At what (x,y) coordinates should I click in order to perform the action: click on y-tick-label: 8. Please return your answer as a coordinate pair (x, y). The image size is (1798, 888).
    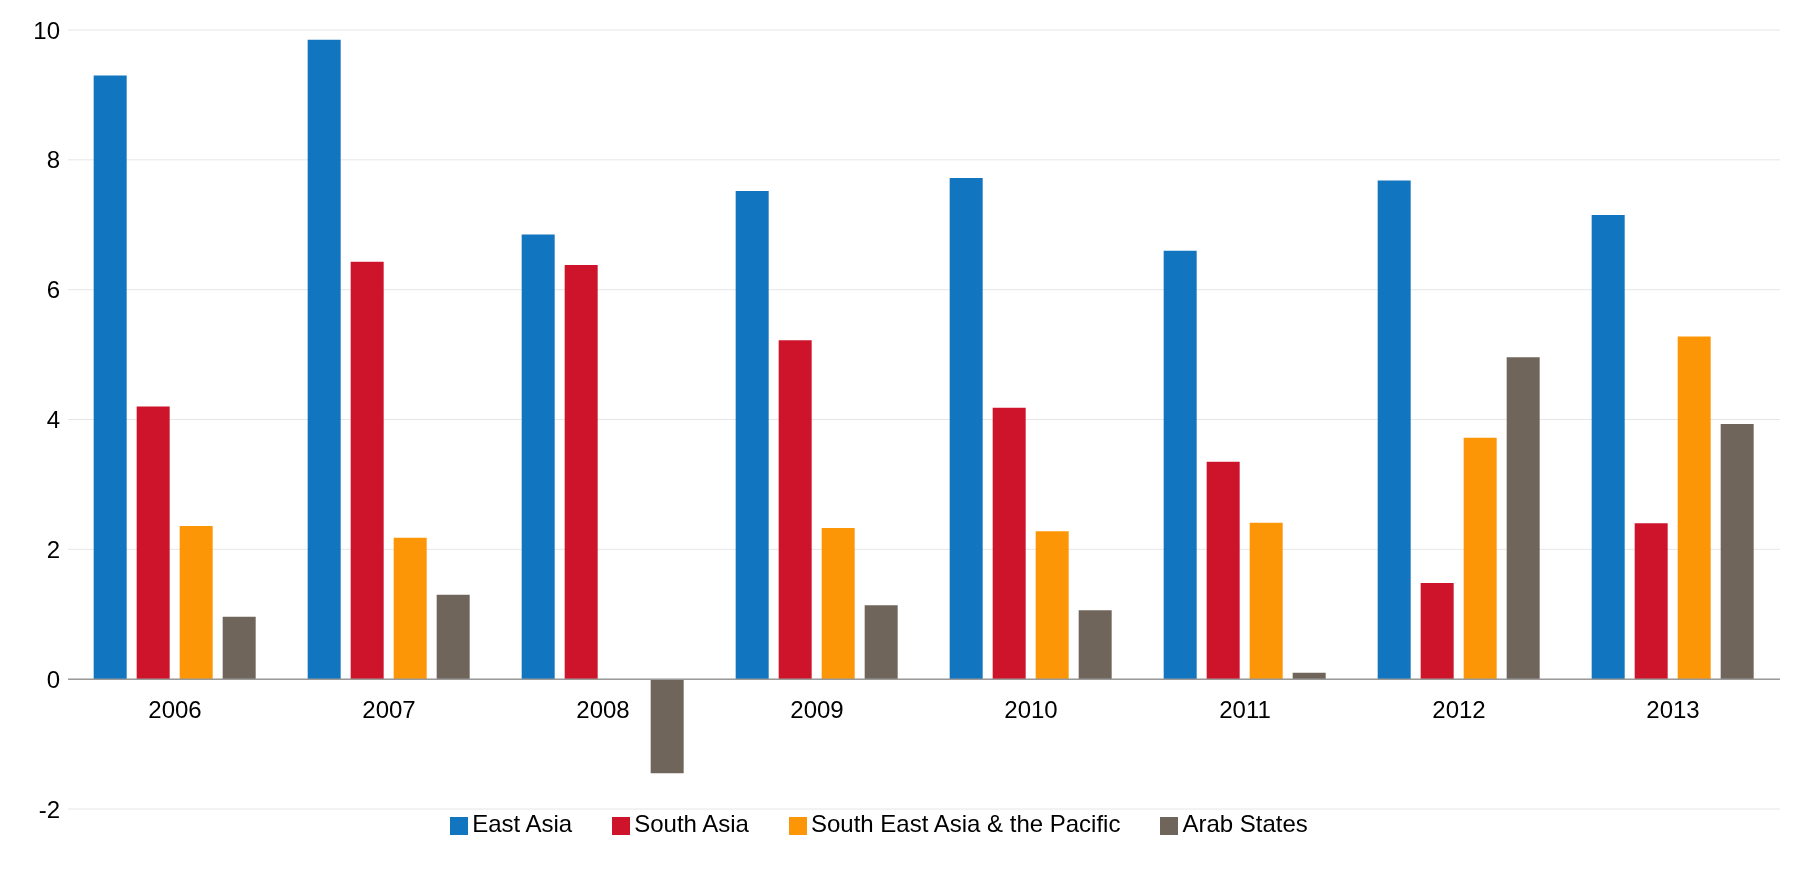
    Looking at the image, I should click on (53, 160).